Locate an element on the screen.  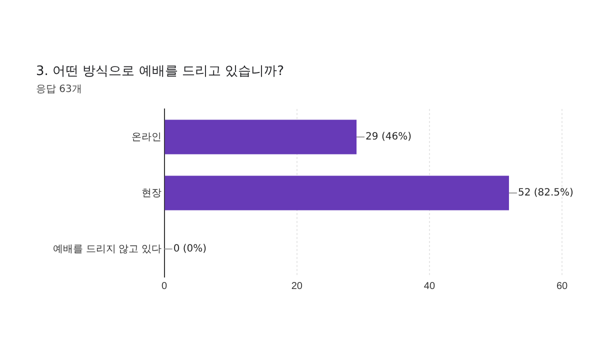
x-tick-label: 40 is located at coordinates (430, 286).